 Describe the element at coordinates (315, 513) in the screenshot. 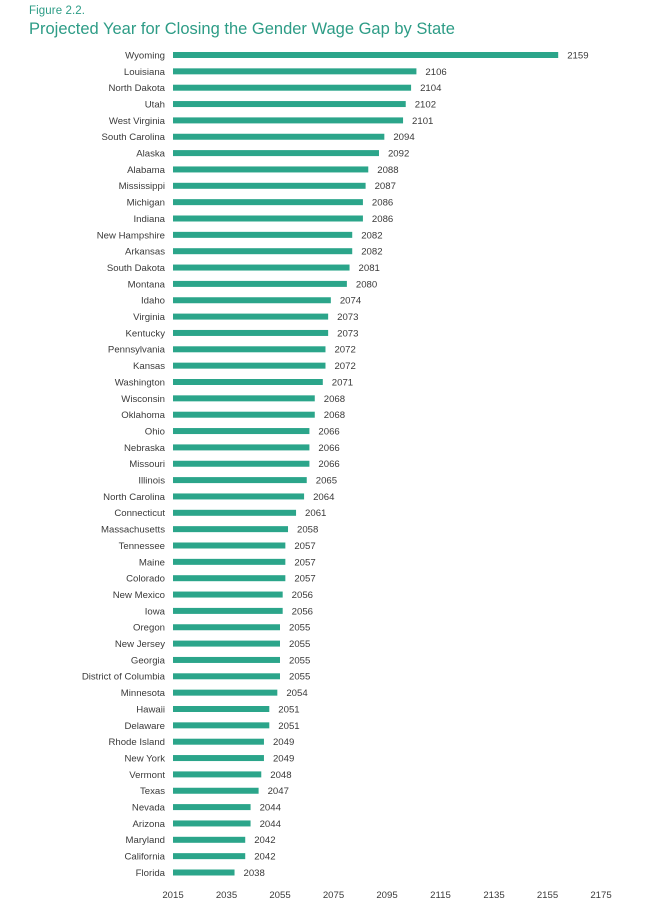

I see `value-label-connecticut: 2061` at that location.